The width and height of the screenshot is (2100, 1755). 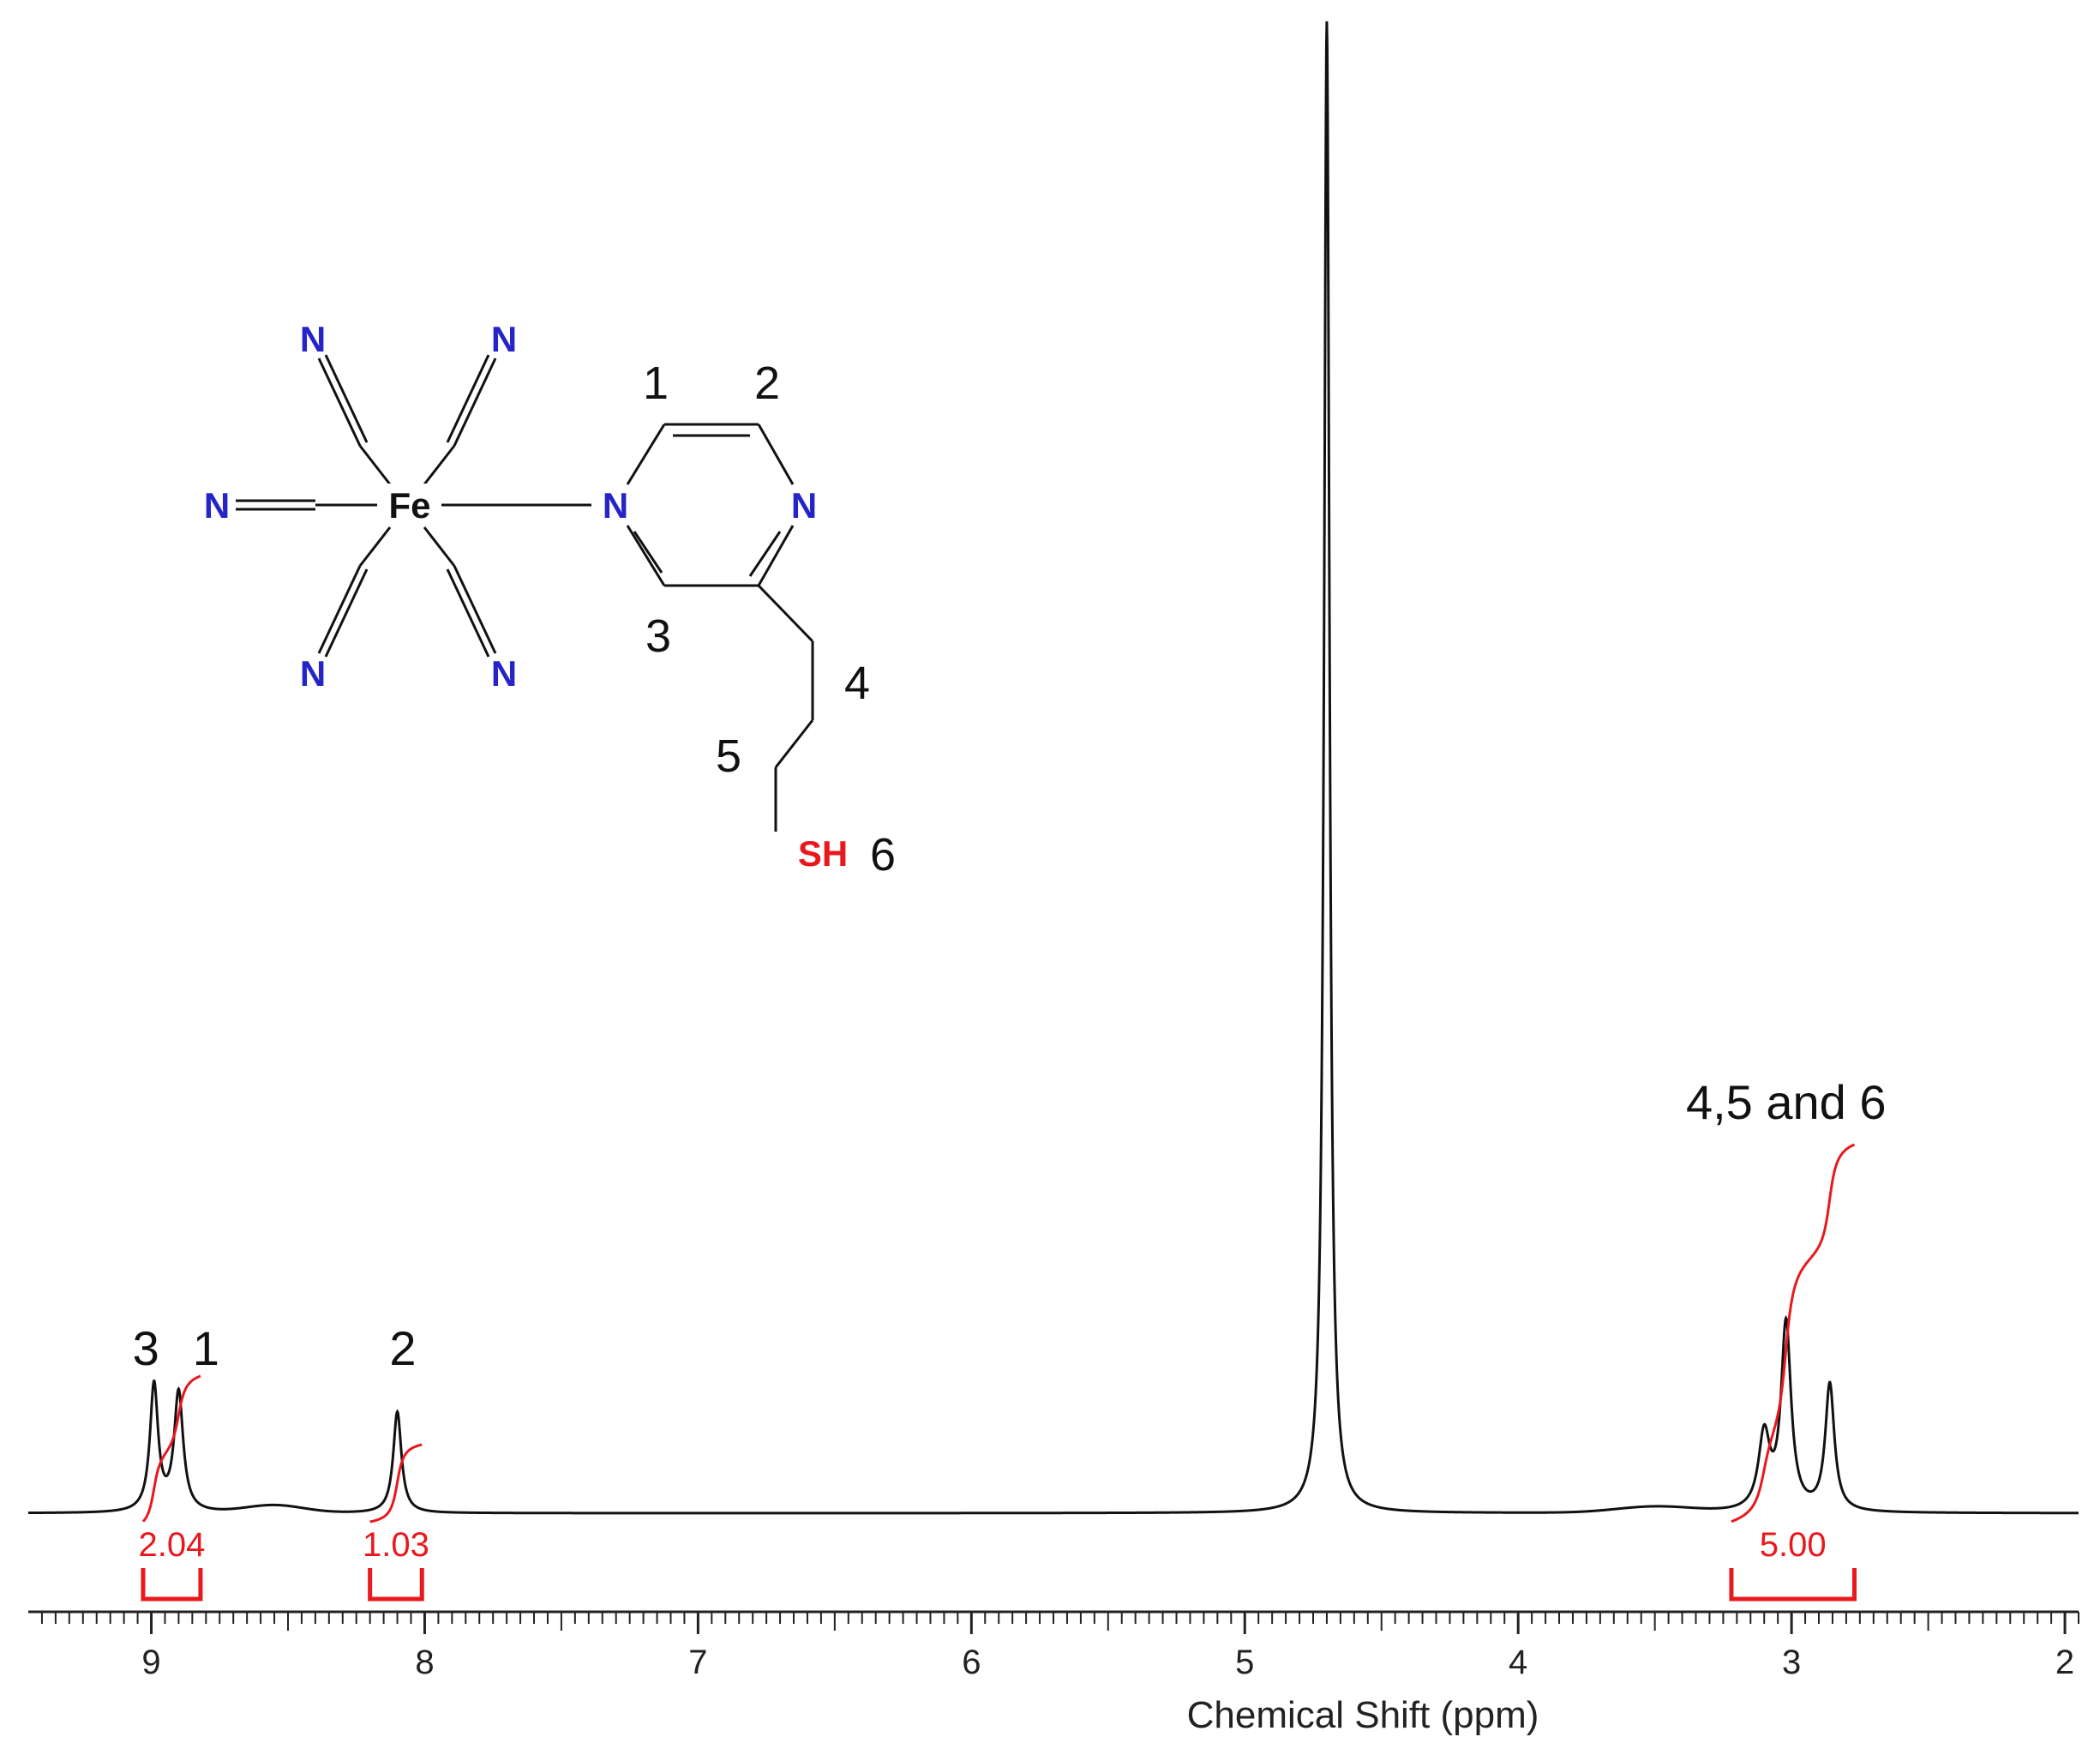 I want to click on fe-atom-label: Fe, so click(x=409, y=506).